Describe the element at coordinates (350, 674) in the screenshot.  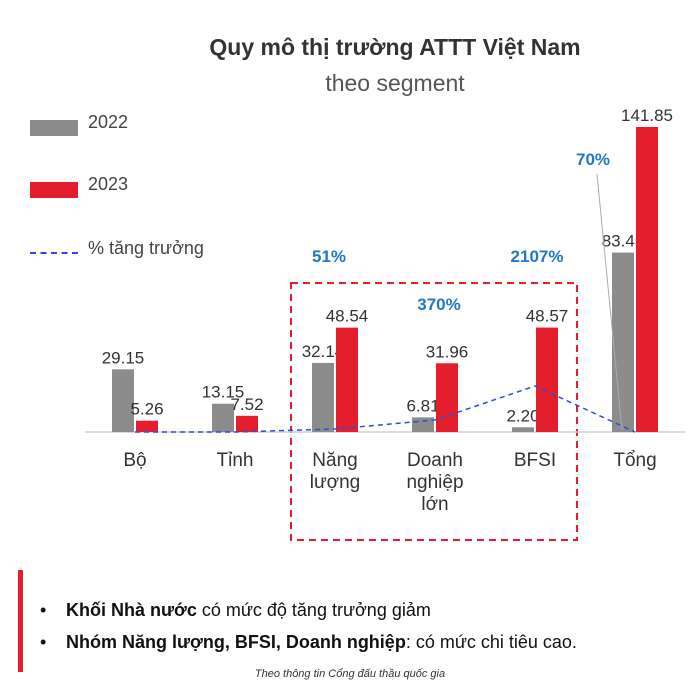
I see `source-note: Theo thông tin Cổng đấu thầu quốc gia` at that location.